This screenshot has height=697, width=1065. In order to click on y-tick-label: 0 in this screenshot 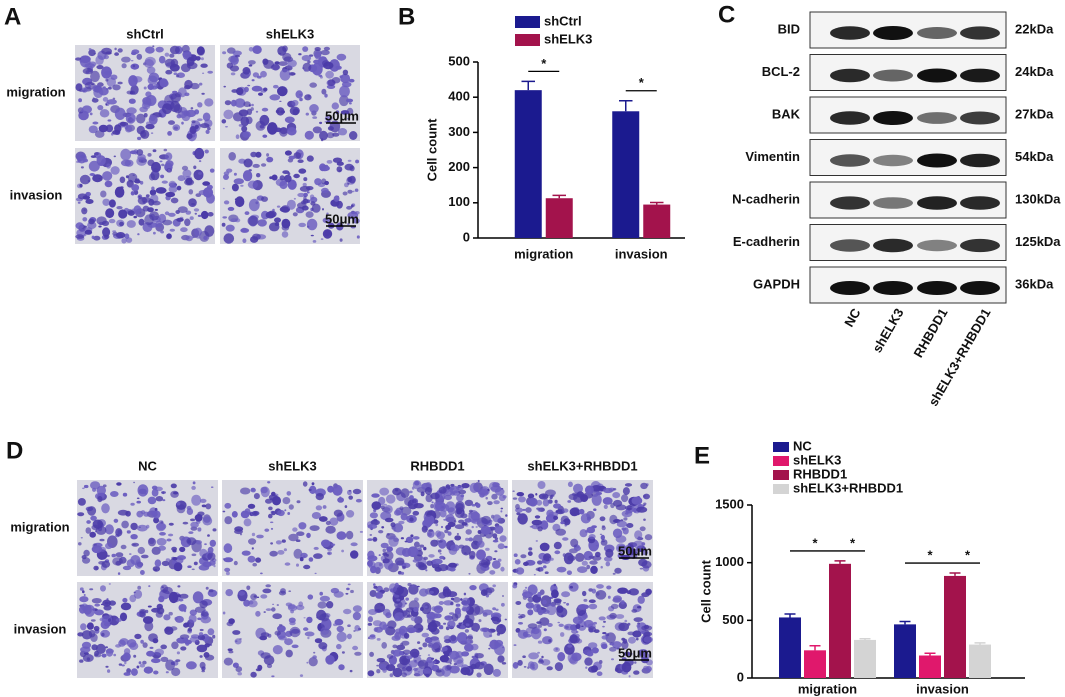, I will do `click(740, 676)`.